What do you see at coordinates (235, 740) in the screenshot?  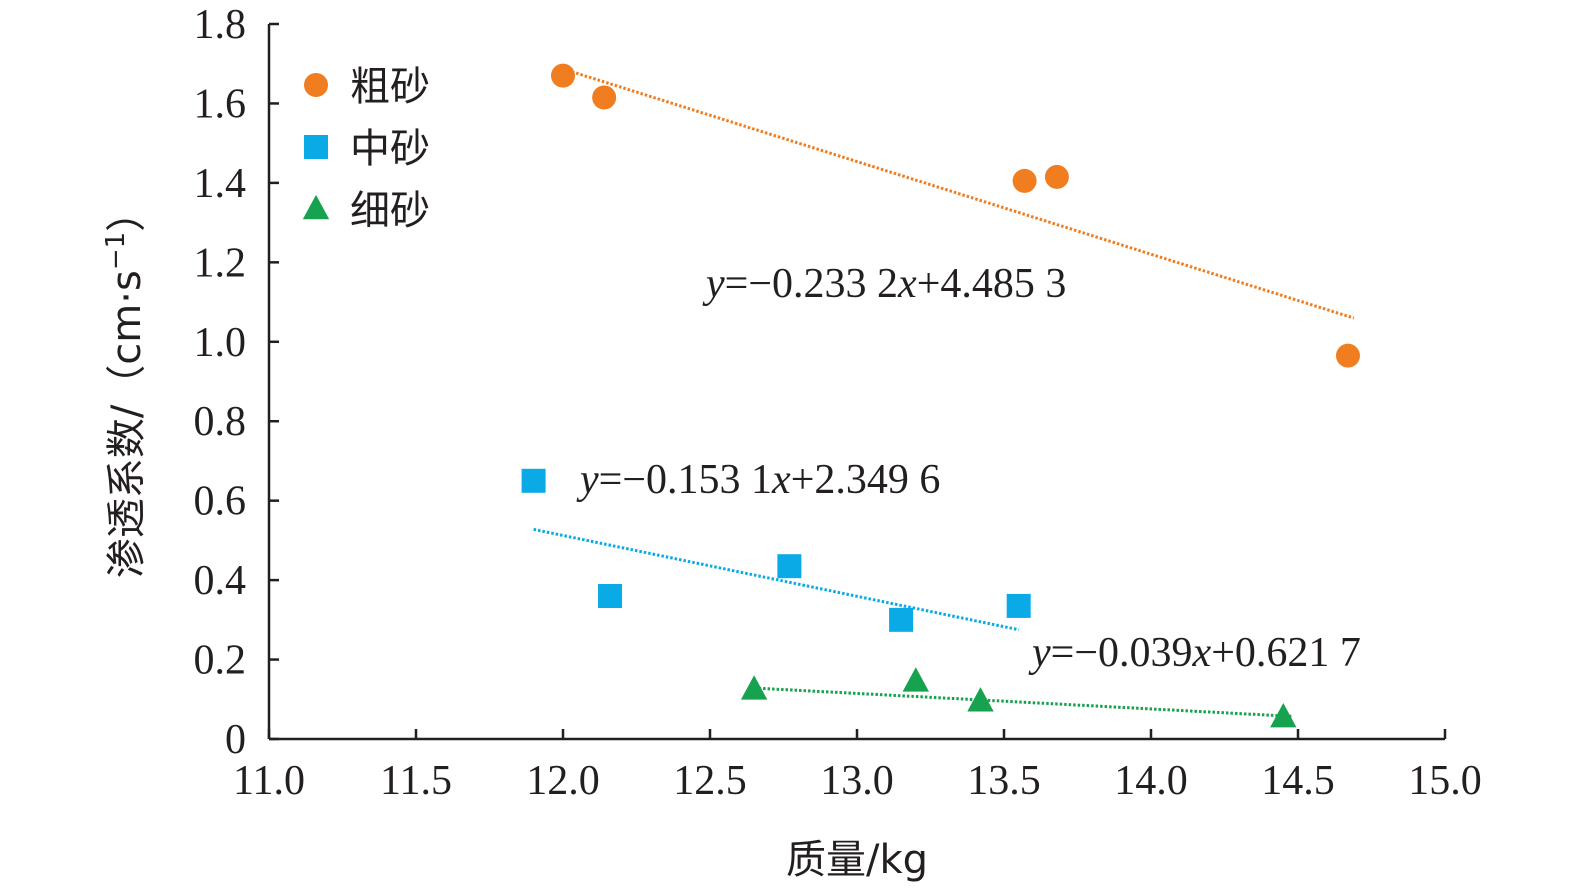 I see `y-tick-label: 0` at bounding box center [235, 740].